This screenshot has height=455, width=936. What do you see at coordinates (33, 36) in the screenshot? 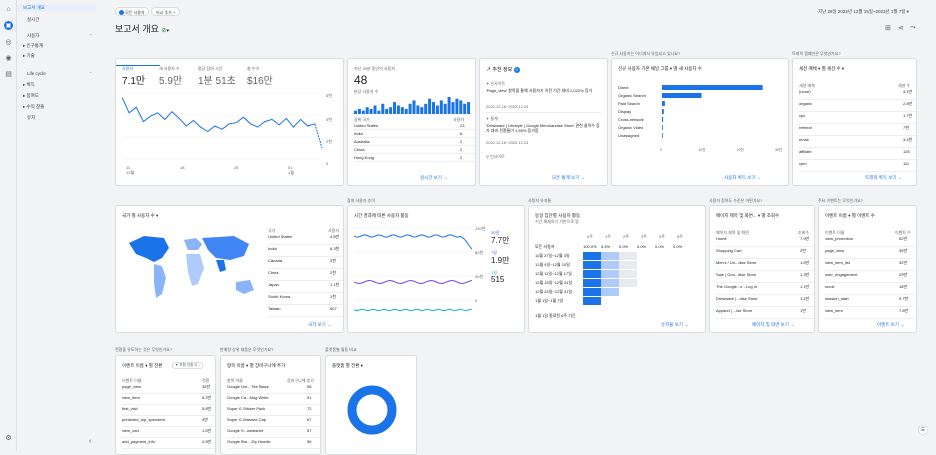
I see `nav-item-user: 사용자` at bounding box center [33, 36].